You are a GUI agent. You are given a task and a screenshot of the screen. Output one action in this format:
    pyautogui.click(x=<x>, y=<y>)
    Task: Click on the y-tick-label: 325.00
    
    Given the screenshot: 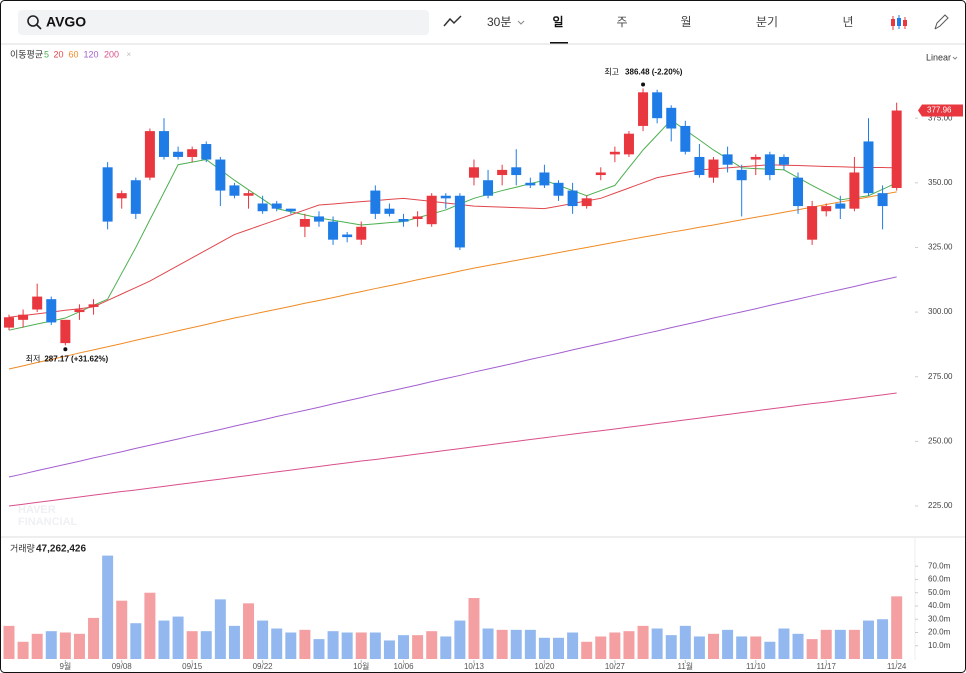 What is the action you would take?
    pyautogui.click(x=940, y=247)
    